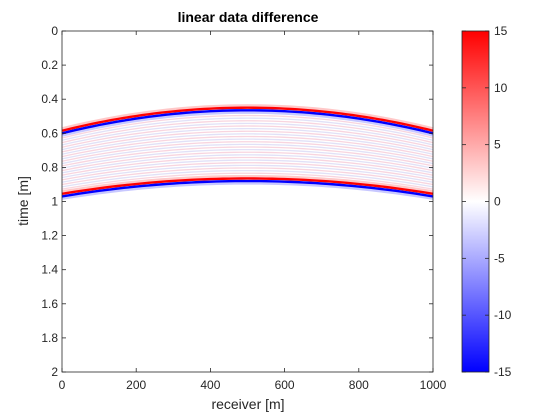 Image resolution: width=560 pixels, height=420 pixels. What do you see at coordinates (49, 133) in the screenshot?
I see `y-tick-label: 0.6` at bounding box center [49, 133].